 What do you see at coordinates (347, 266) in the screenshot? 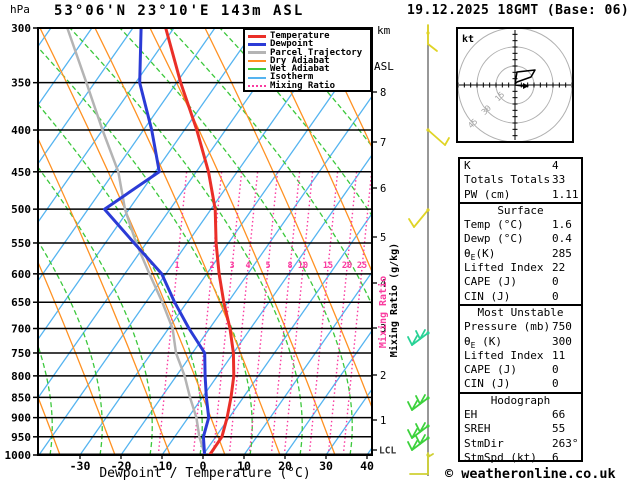
I see `mixing-ratio-value-label: 20` at bounding box center [347, 266].